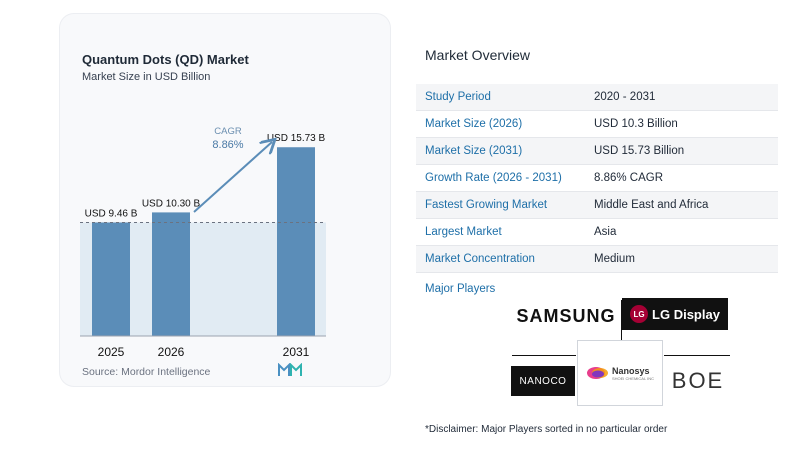  I want to click on overview-row: Largest Market Asia, so click(597, 232).